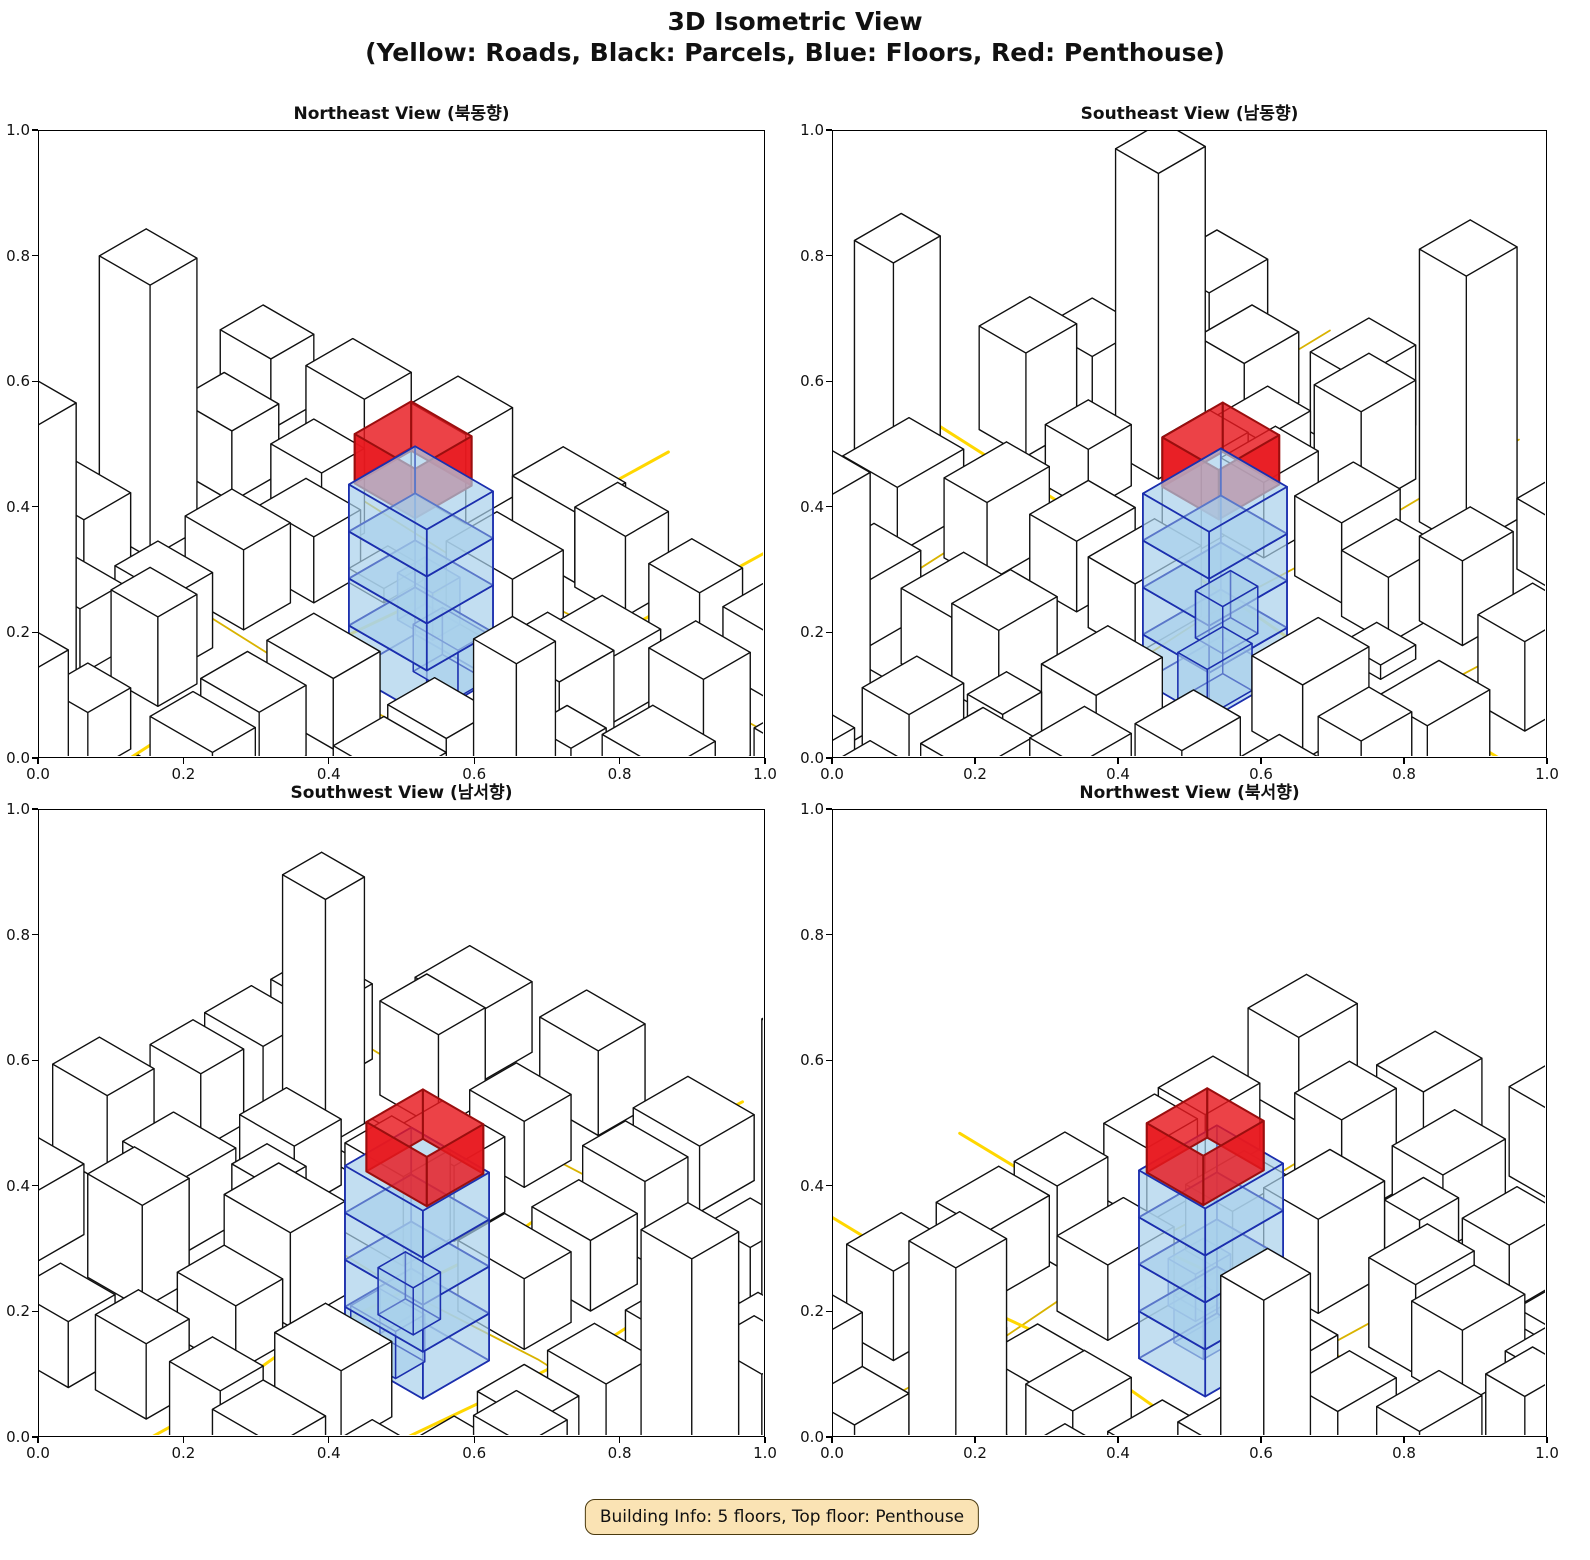  I want to click on figure-title-line1: 3D Isometric View, so click(795, 21).